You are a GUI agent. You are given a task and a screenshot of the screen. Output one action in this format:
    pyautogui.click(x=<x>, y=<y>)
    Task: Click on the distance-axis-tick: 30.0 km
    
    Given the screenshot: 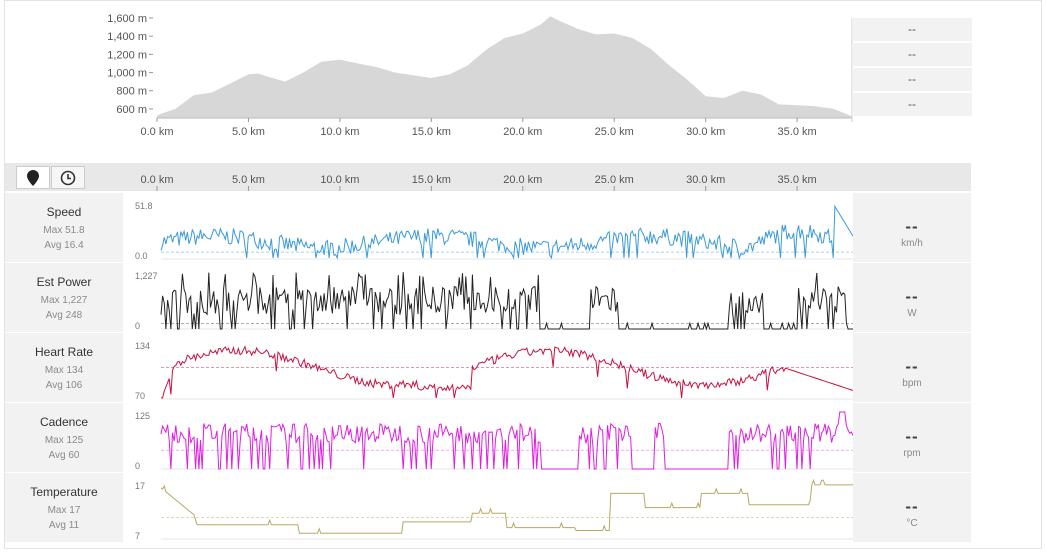 What is the action you would take?
    pyautogui.click(x=705, y=180)
    